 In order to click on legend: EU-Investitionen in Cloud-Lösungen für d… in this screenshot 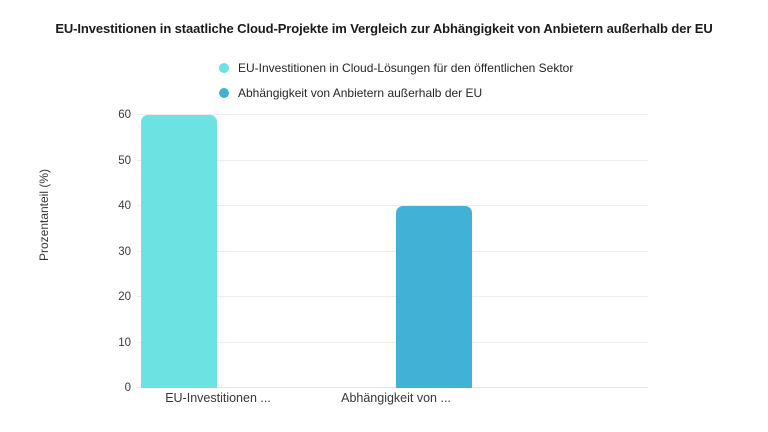, I will do `click(396, 86)`.